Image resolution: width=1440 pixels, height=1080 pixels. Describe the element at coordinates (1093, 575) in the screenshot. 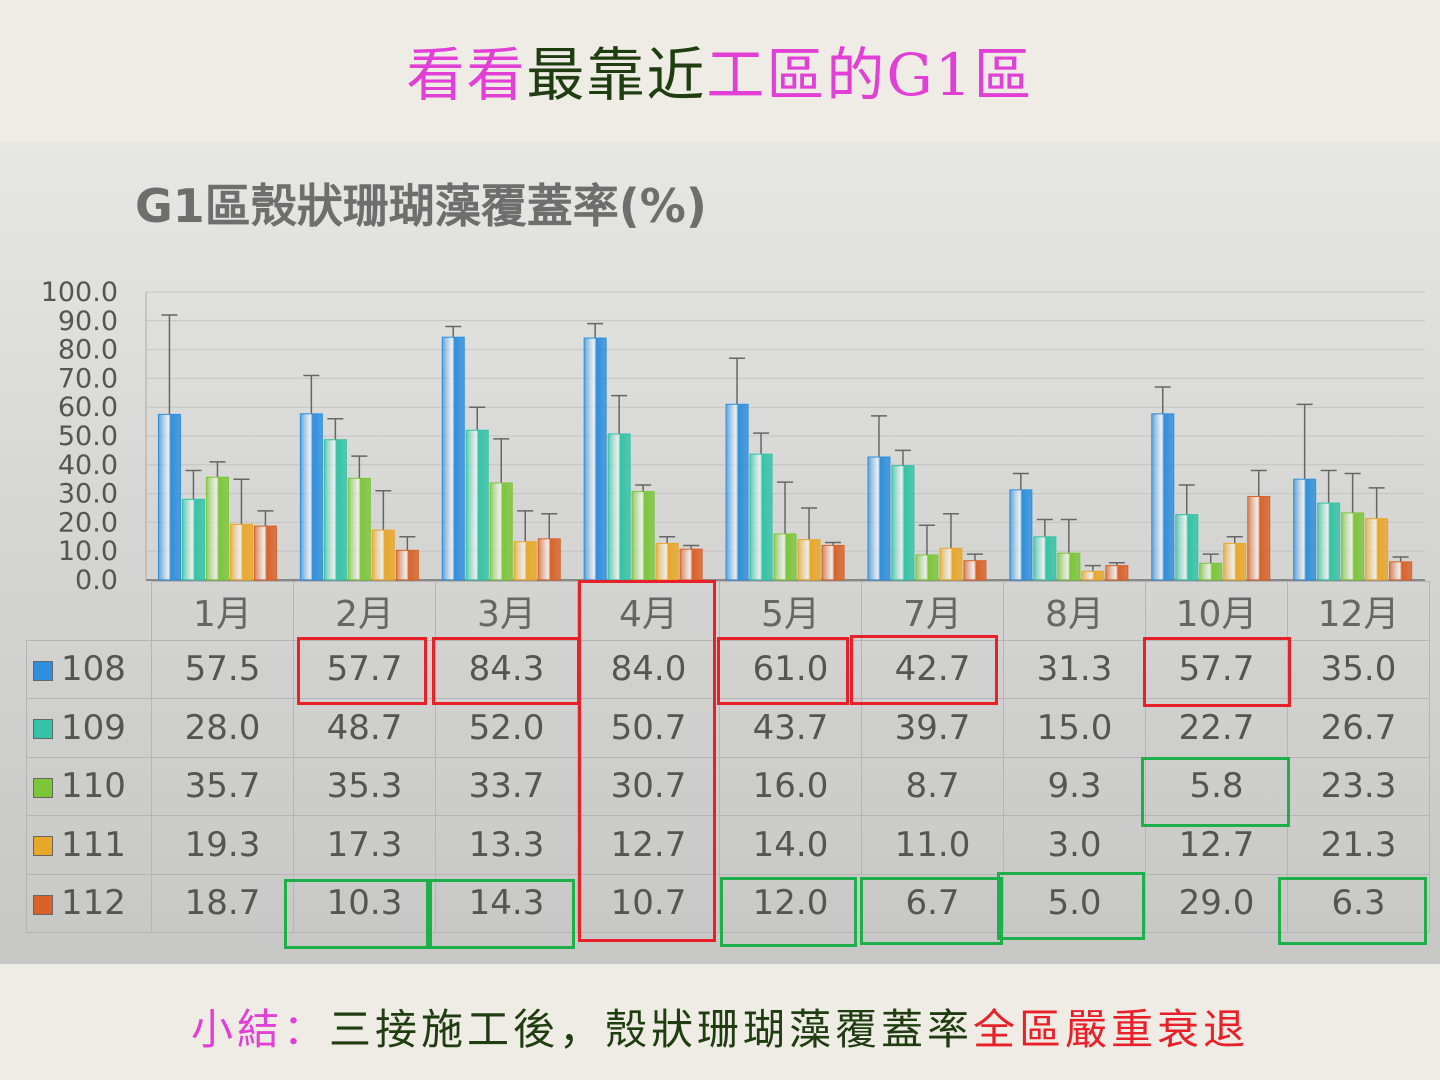

I see `bar-111-8月` at that location.